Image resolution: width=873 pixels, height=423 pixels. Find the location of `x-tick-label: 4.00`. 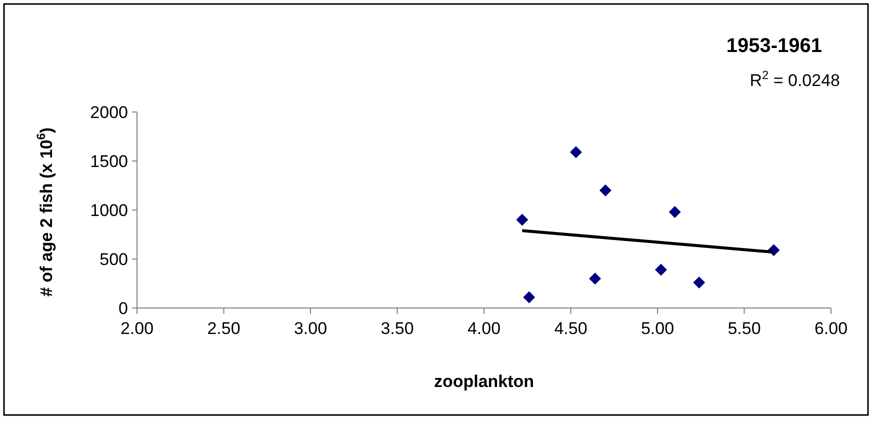

x-tick-label: 4.00 is located at coordinates (484, 328).